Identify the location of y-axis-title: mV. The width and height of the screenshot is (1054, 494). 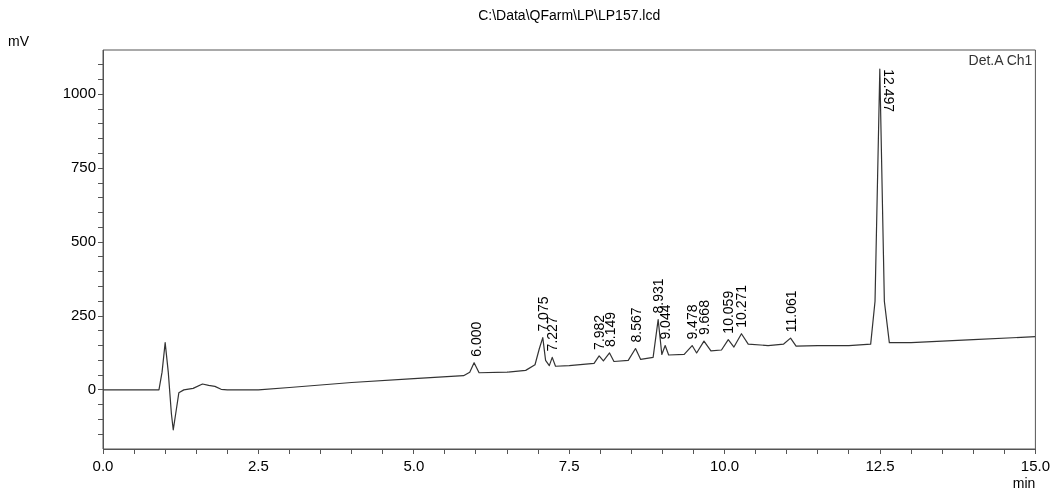
(19, 41).